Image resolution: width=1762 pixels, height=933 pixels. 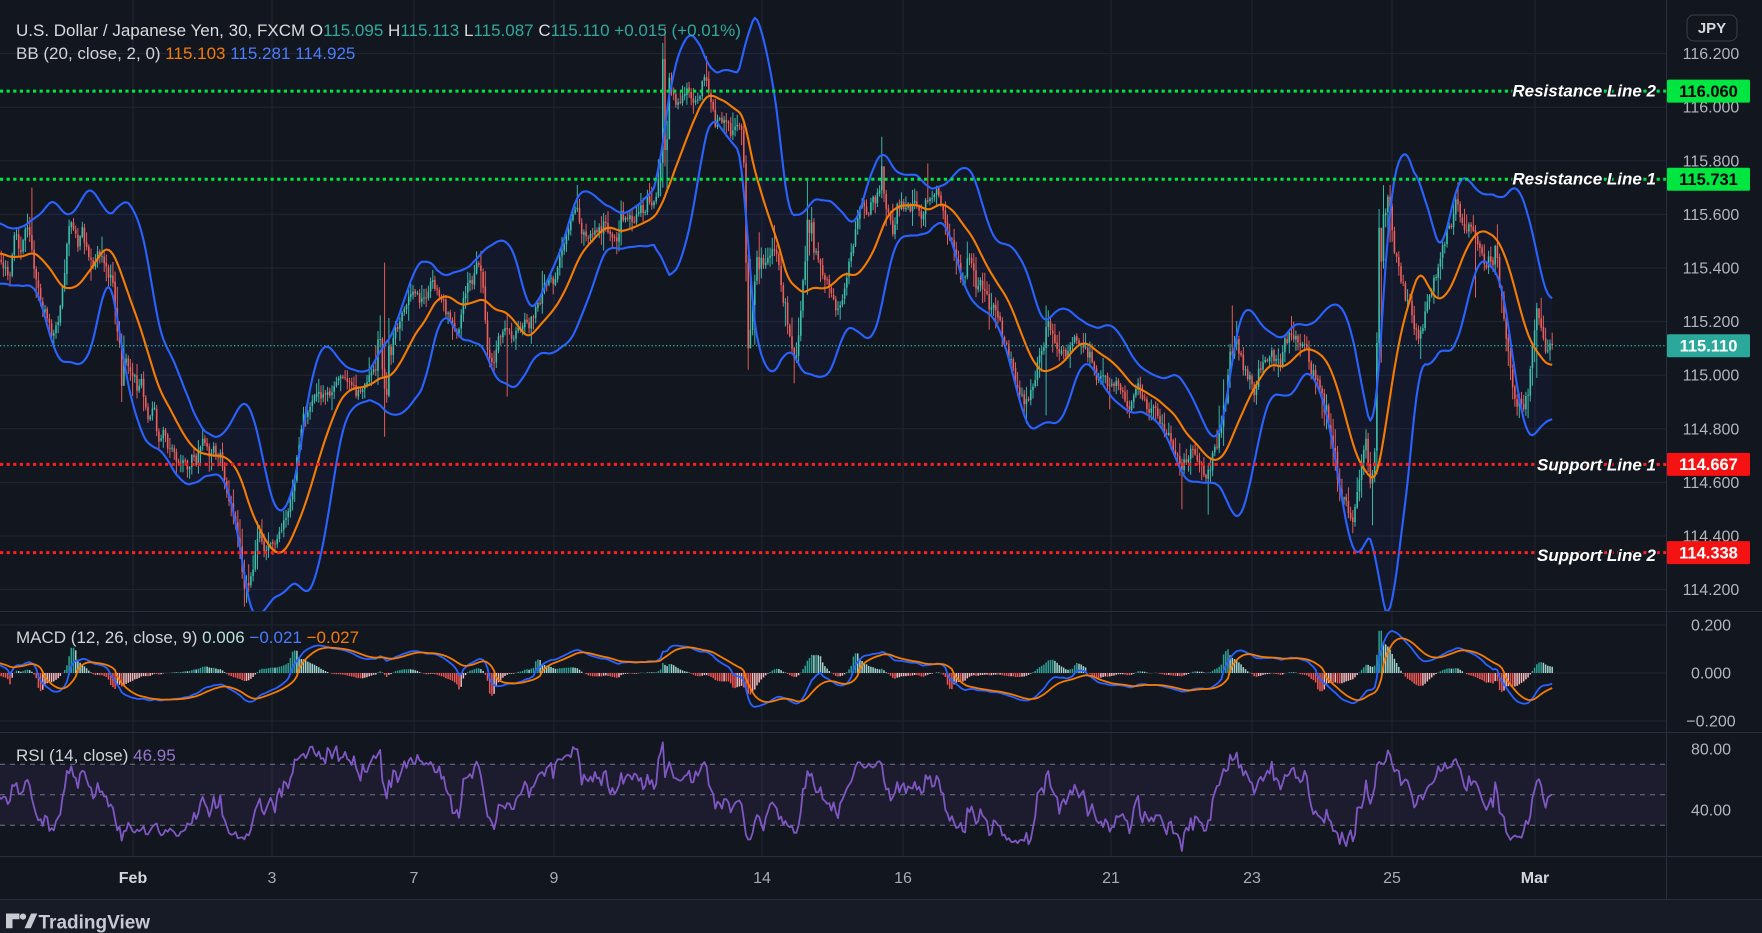 I want to click on svg-text: 115.600, so click(x=1711, y=215).